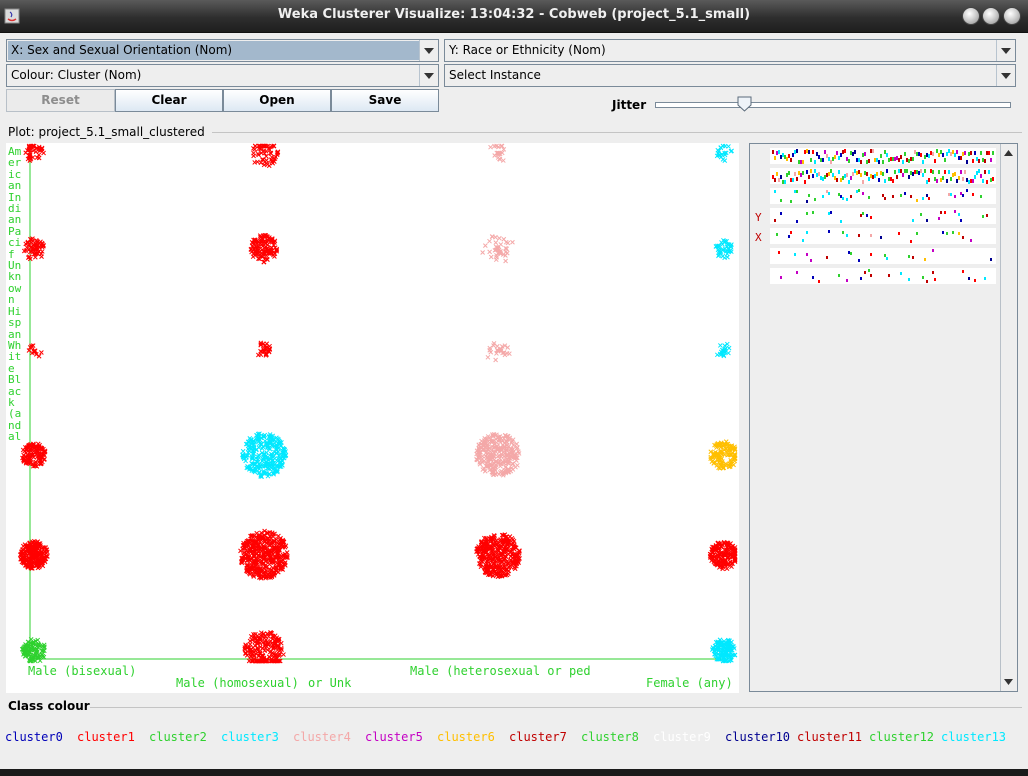 The width and height of the screenshot is (1028, 776). What do you see at coordinates (991, 16) in the screenshot?
I see `maximize-button` at bounding box center [991, 16].